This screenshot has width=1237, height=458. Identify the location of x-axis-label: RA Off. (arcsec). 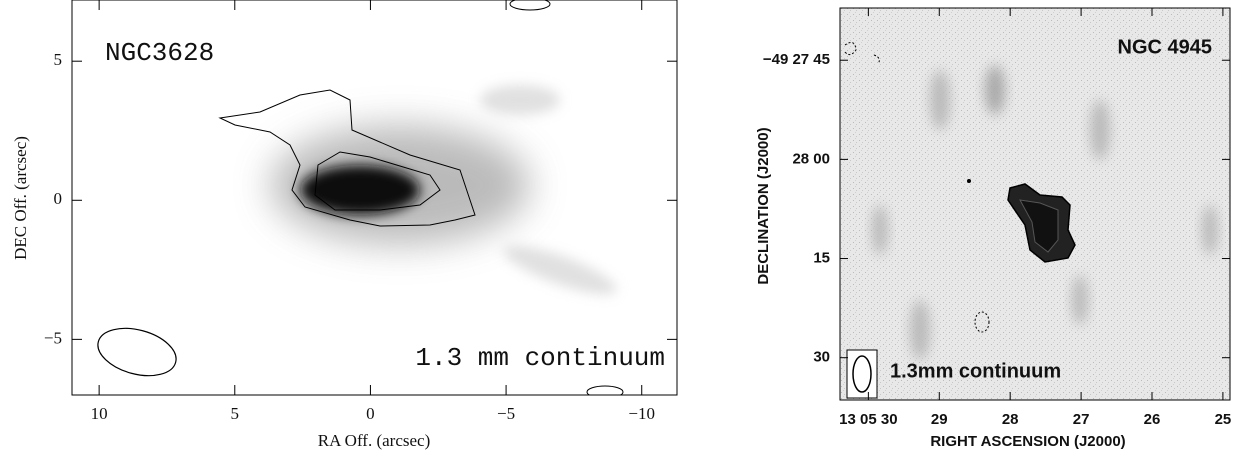
(374, 440).